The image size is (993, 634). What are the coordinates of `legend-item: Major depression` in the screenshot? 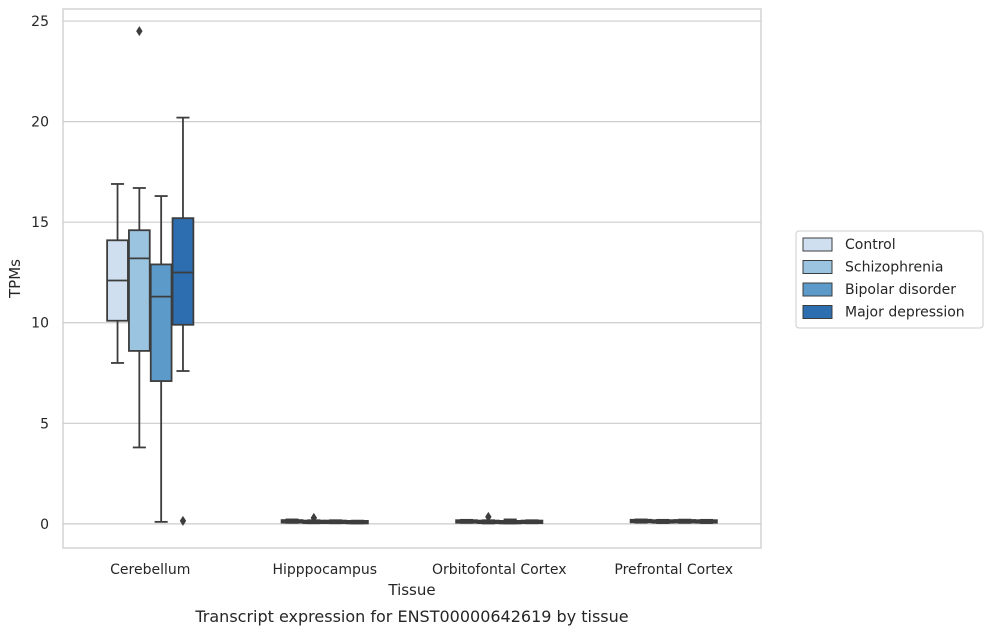 It's located at (883, 313).